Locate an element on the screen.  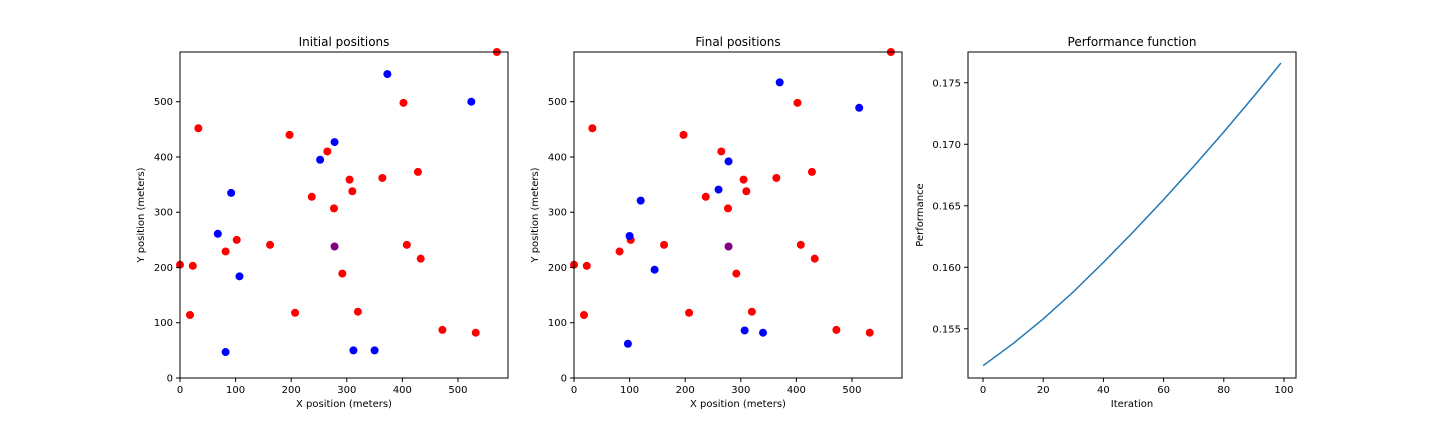
y-tick-label: 0.170 is located at coordinates (946, 145).